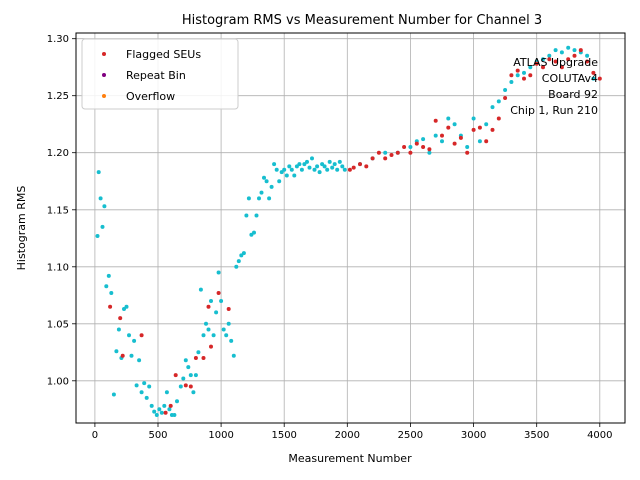 The image size is (640, 480). What do you see at coordinates (536, 435) in the screenshot?
I see `x-tick-label: 3500` at bounding box center [536, 435].